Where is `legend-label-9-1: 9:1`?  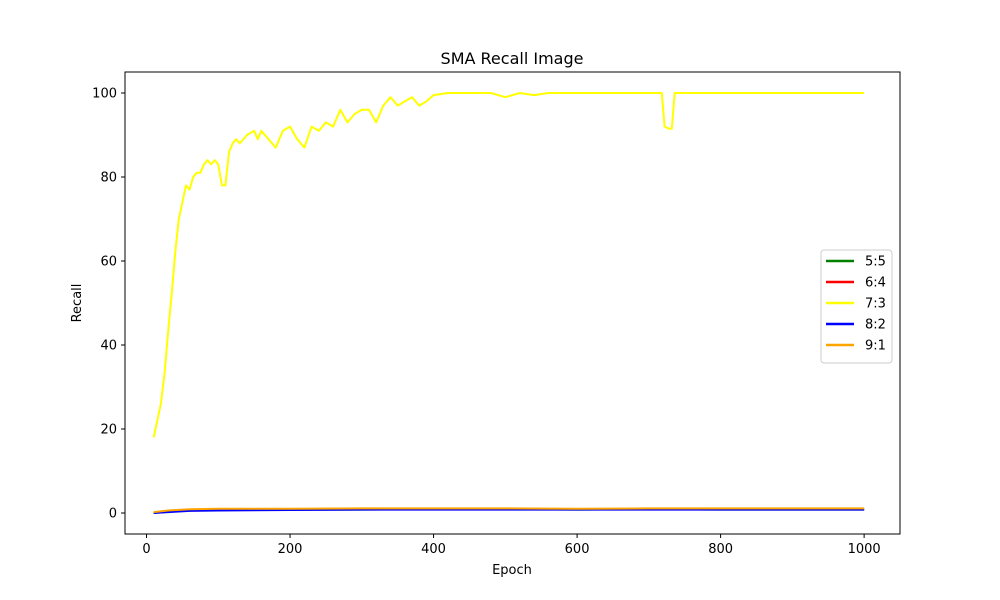 legend-label-9-1: 9:1 is located at coordinates (875, 346).